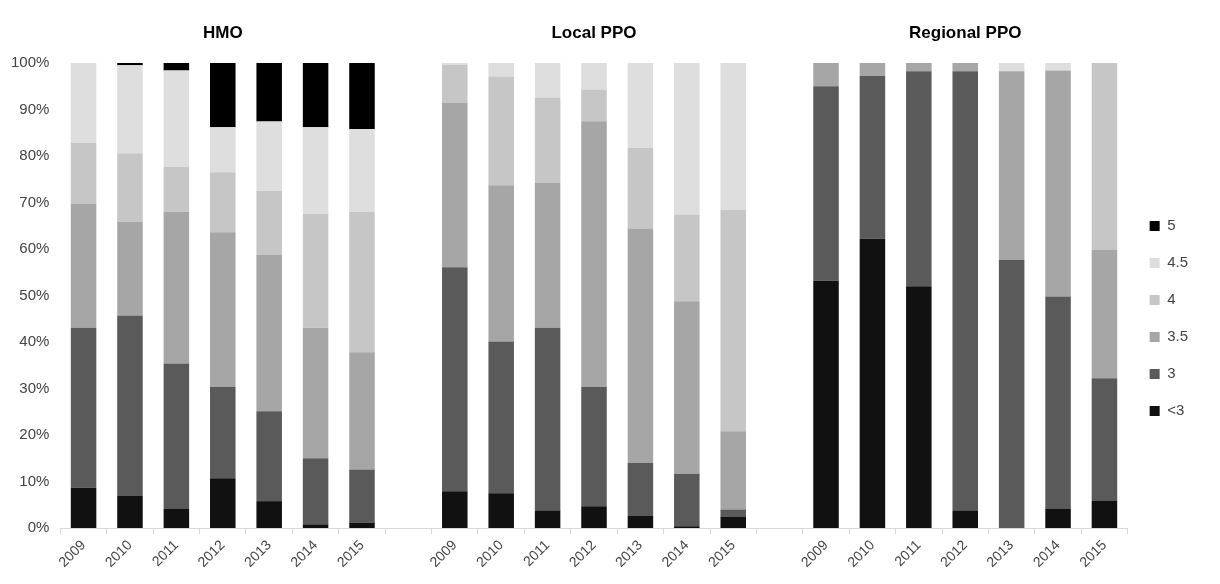 The width and height of the screenshot is (1220, 584). I want to click on legend-label: 3.5, so click(1178, 336).